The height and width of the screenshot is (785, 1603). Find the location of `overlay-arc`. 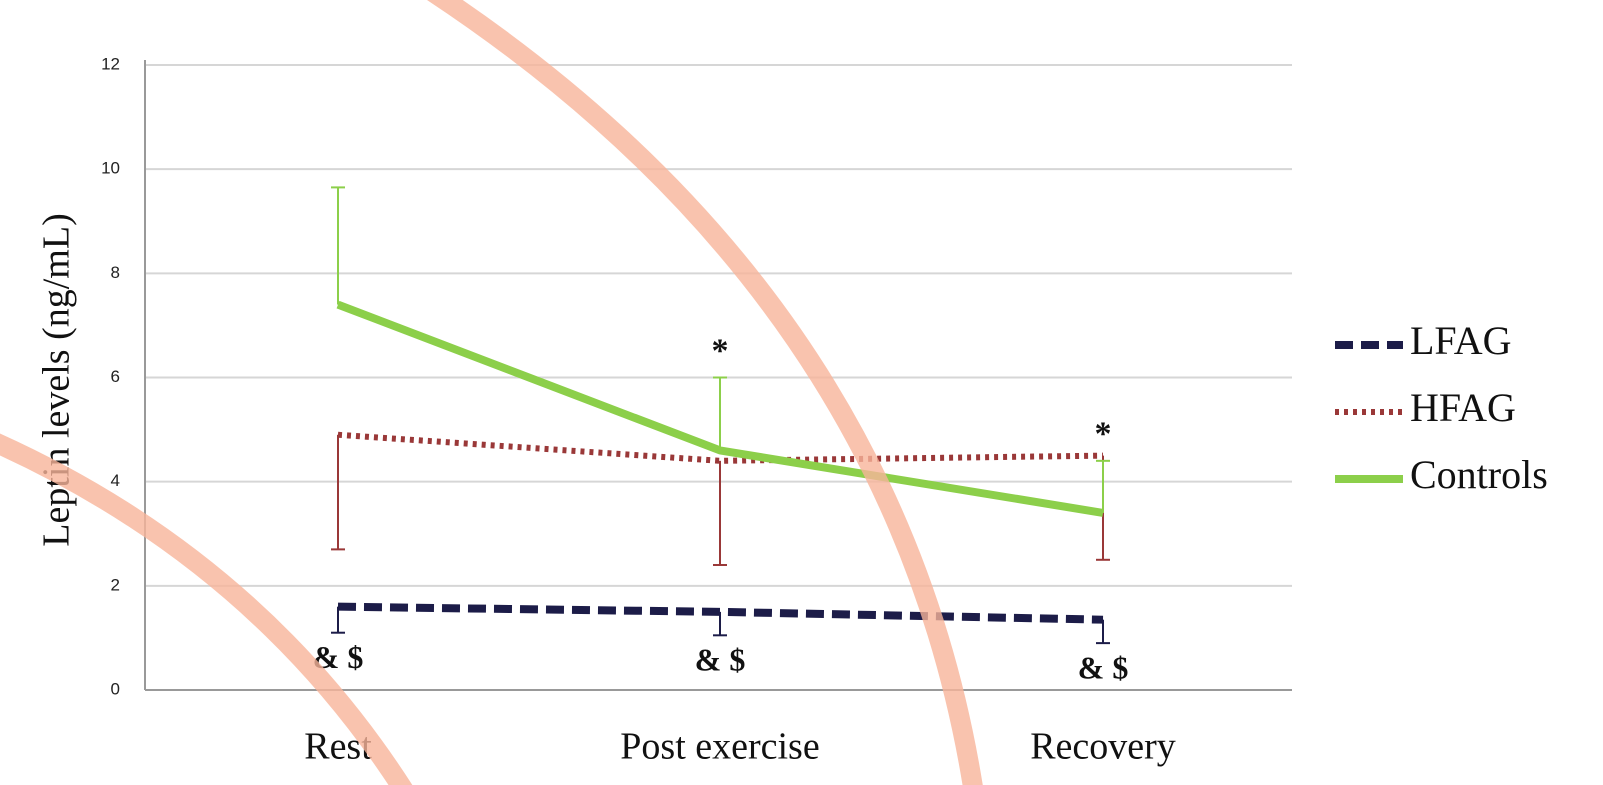

overlay-arc is located at coordinates (206, 609).